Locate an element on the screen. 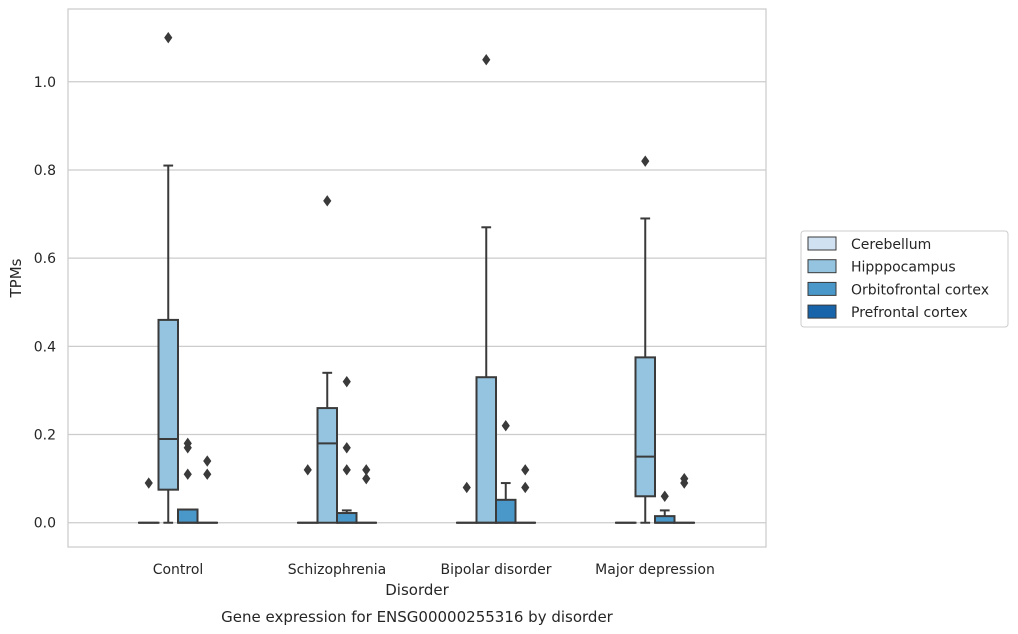  legend-label: Cerebellum is located at coordinates (891, 245).